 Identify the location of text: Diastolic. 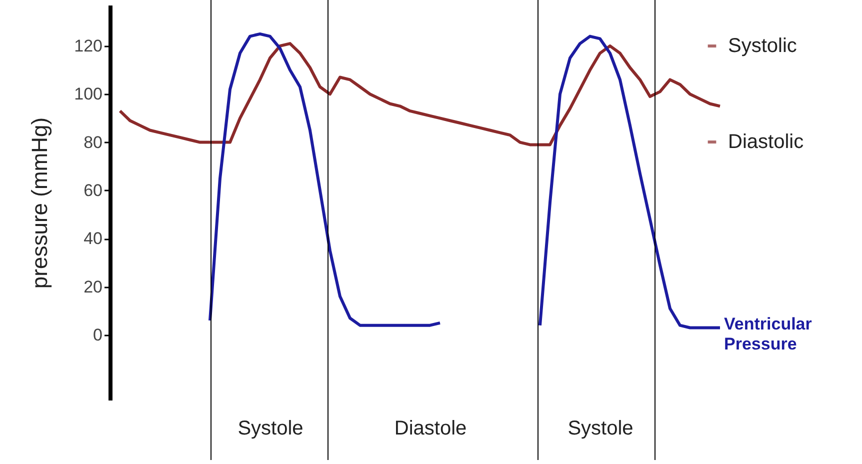
(766, 142).